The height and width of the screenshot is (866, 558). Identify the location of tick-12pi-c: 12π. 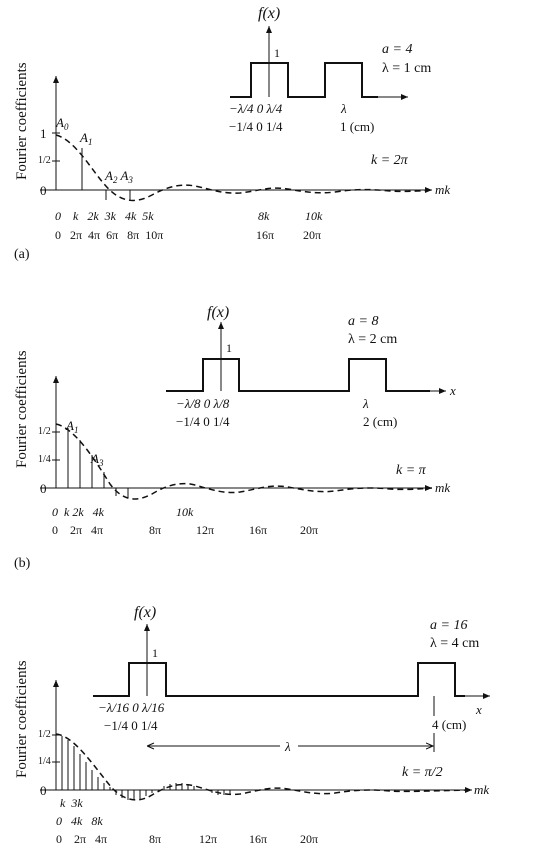
(208, 839).